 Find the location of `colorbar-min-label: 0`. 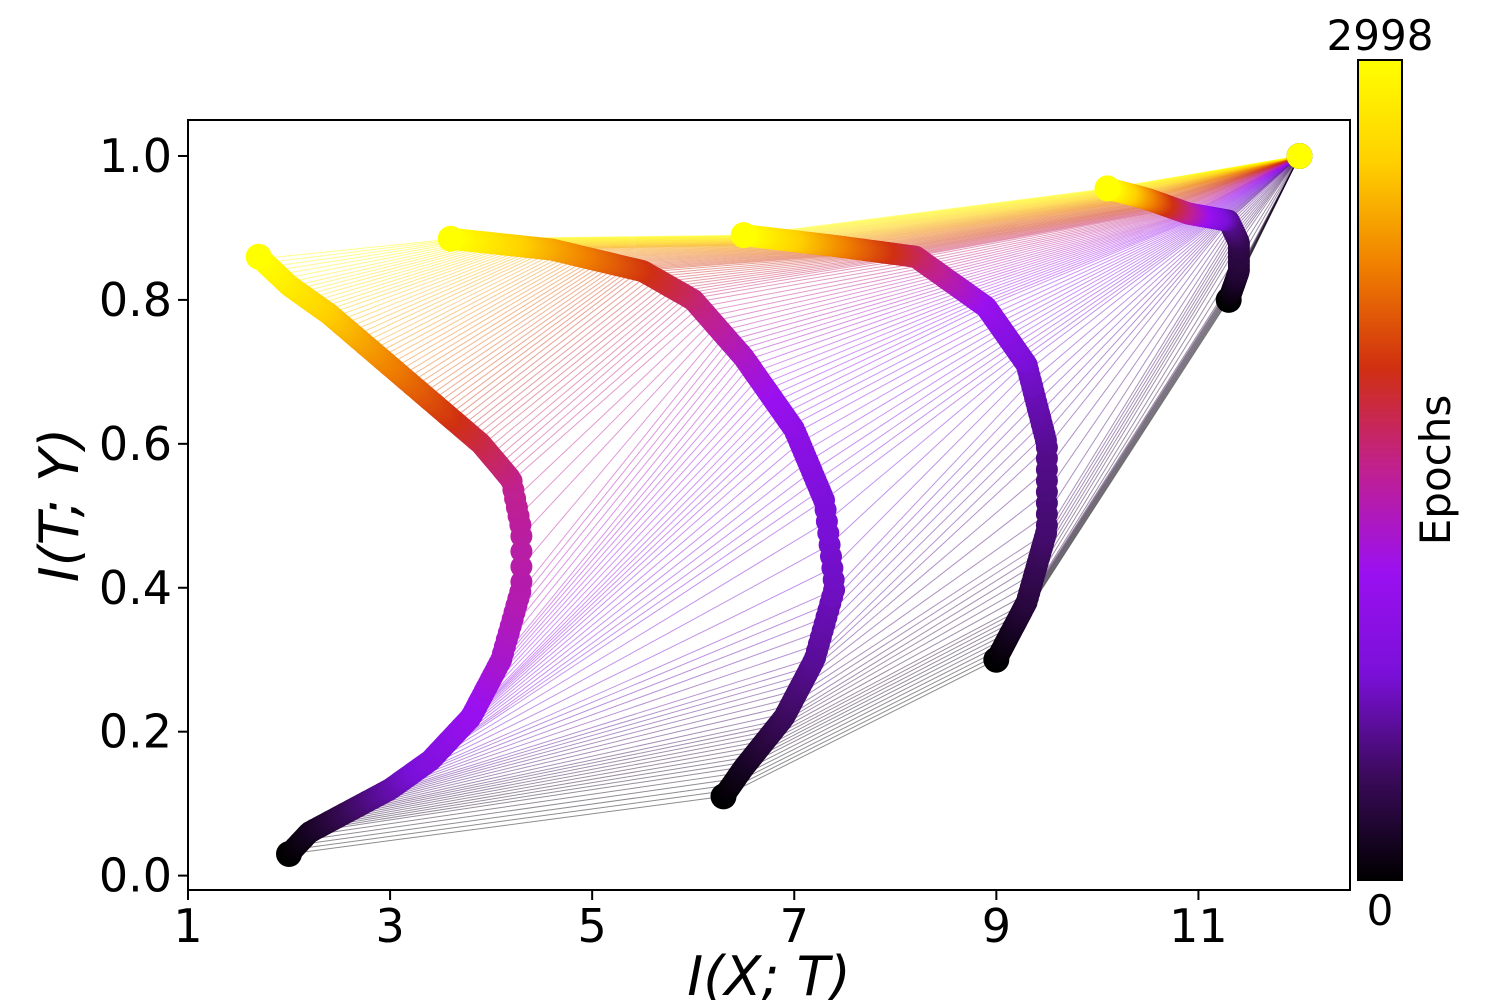

colorbar-min-label: 0 is located at coordinates (1380, 910).